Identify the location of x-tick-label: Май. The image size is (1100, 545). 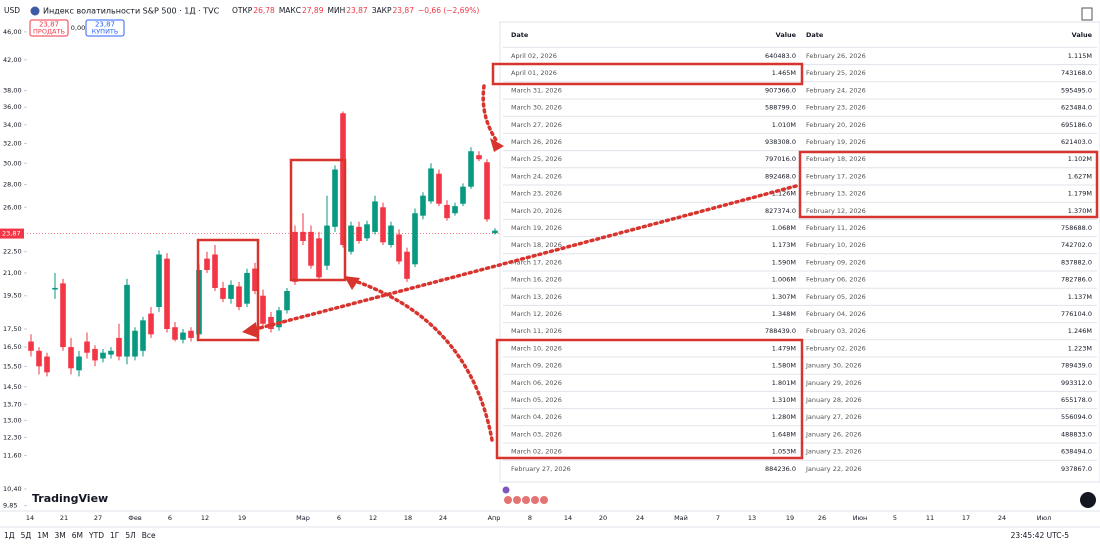
(681, 518).